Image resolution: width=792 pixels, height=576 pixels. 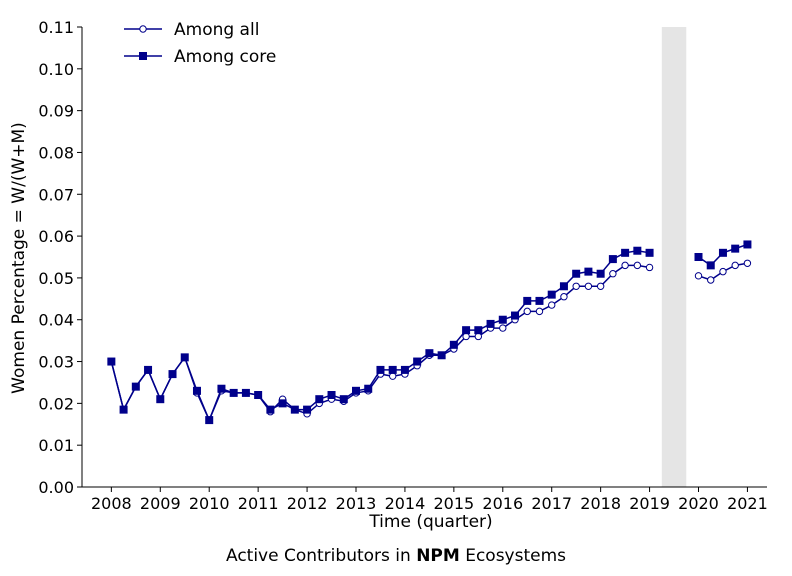 What do you see at coordinates (216, 30) in the screenshot?
I see `legend-label-among-all: Among all` at bounding box center [216, 30].